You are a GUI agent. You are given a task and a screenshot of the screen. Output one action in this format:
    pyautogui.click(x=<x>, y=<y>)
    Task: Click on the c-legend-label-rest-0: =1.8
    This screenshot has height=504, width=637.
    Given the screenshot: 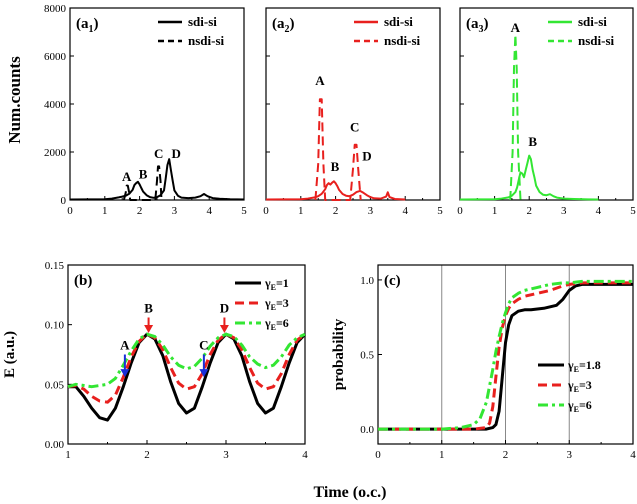 What is the action you would take?
    pyautogui.click(x=590, y=365)
    